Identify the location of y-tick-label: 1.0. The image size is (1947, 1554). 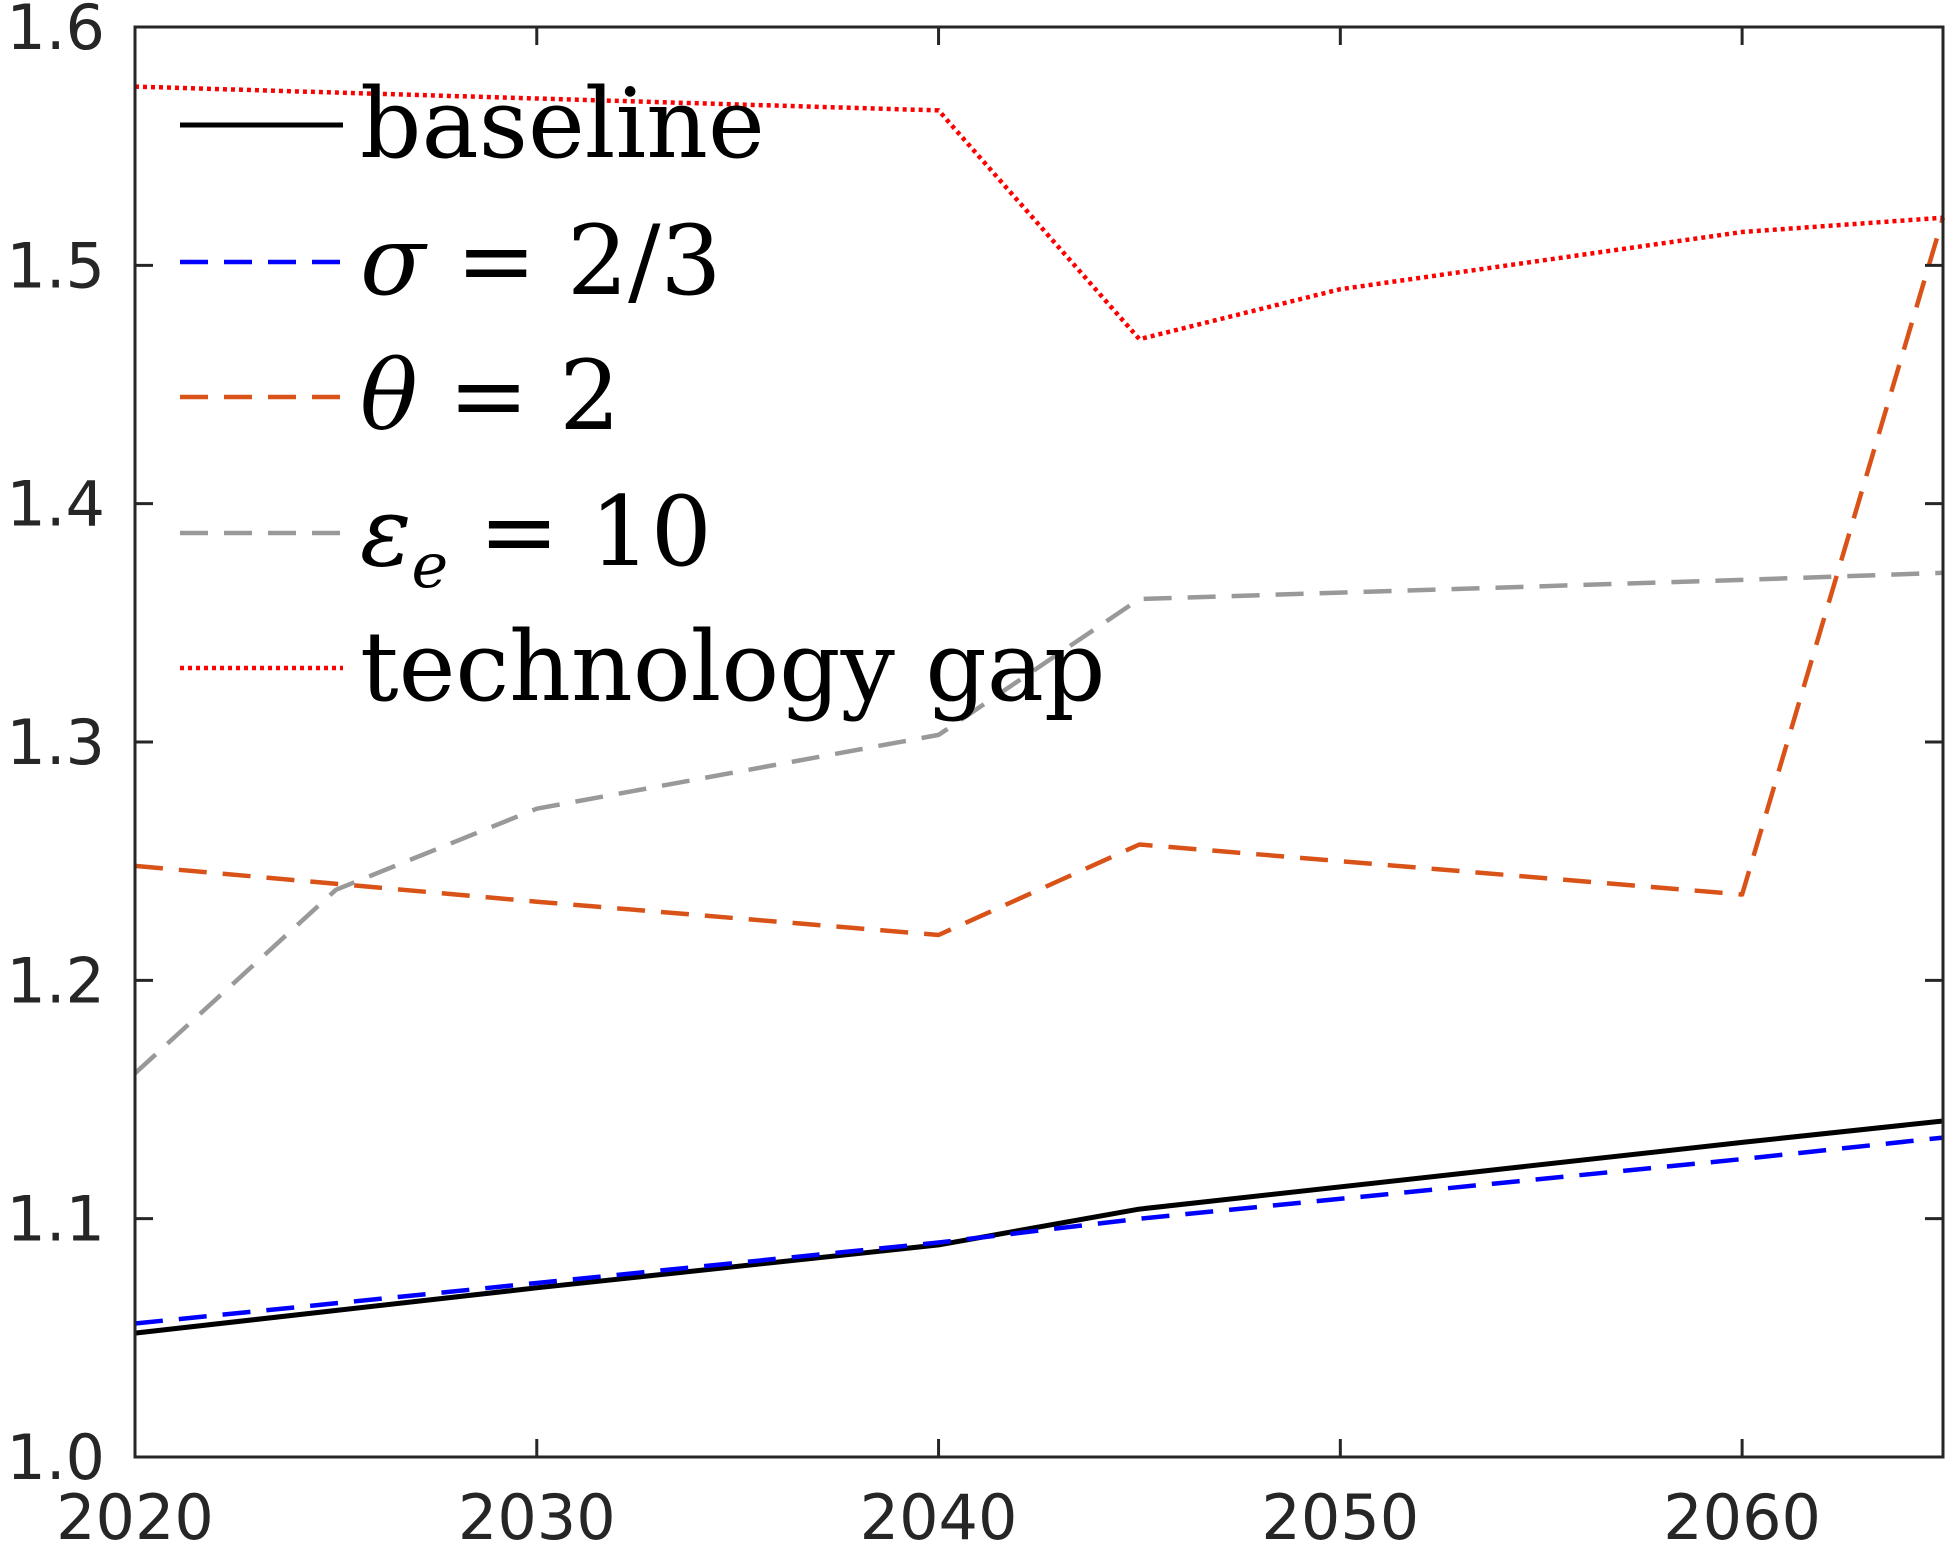
(55, 1457).